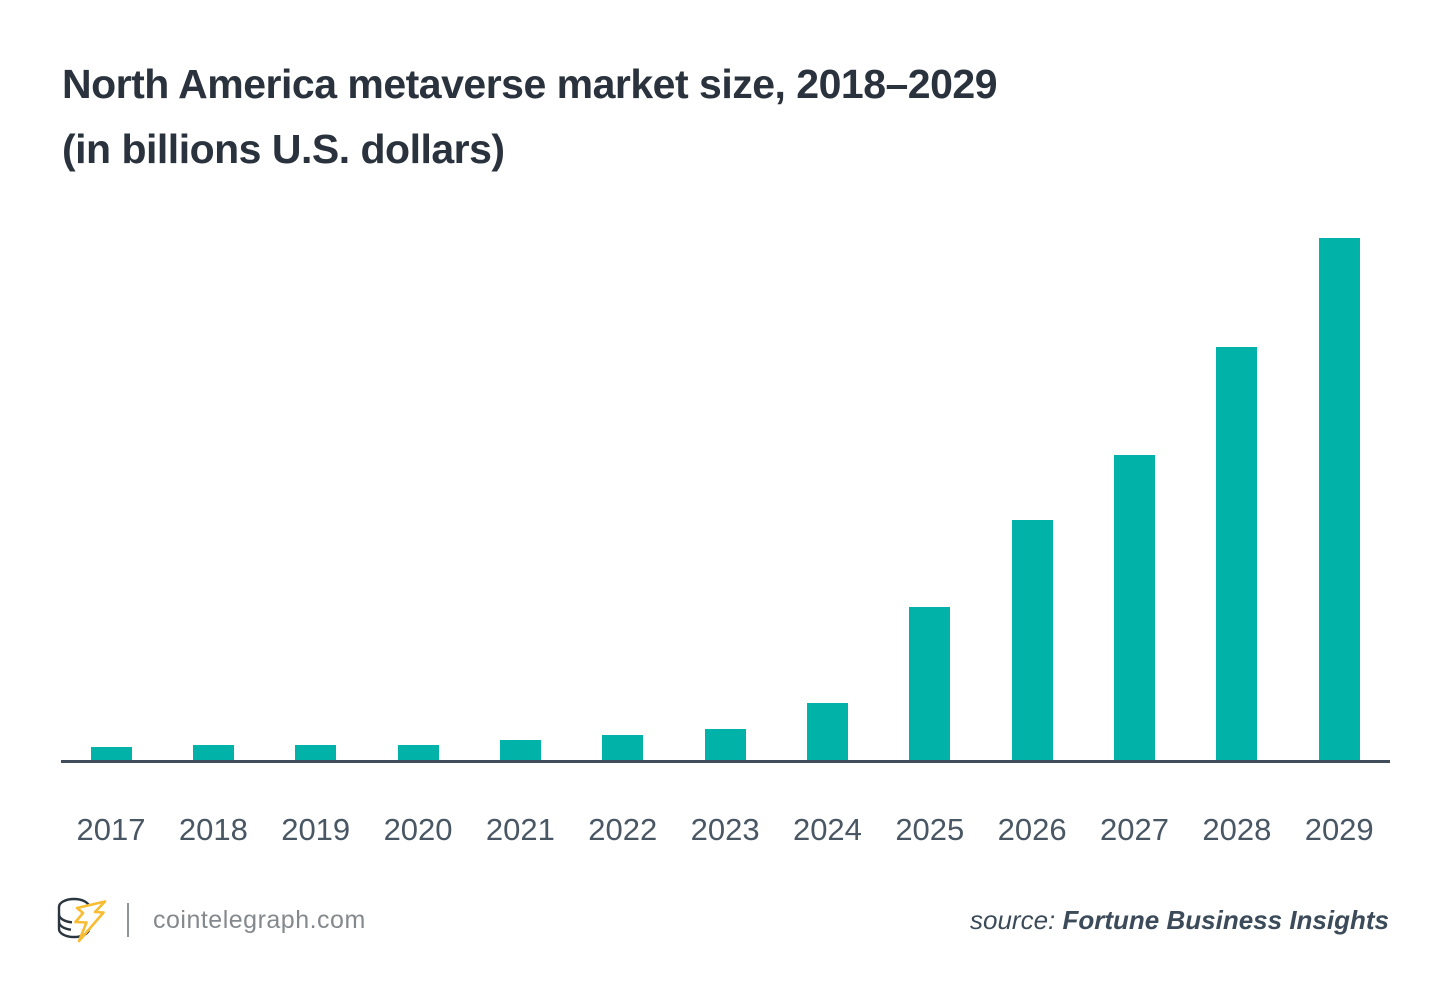 The width and height of the screenshot is (1450, 1002). I want to click on bar-2026, so click(1032, 640).